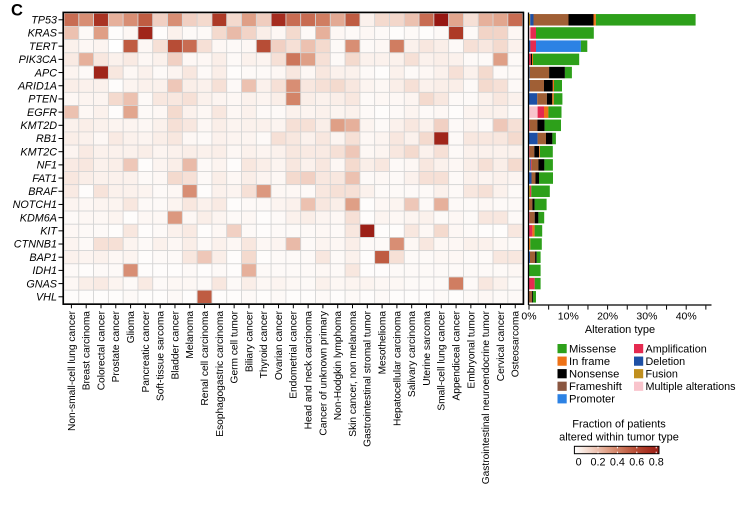 The width and height of the screenshot is (740, 505). What do you see at coordinates (43, 192) in the screenshot?
I see `svg-text: BRAF` at bounding box center [43, 192].